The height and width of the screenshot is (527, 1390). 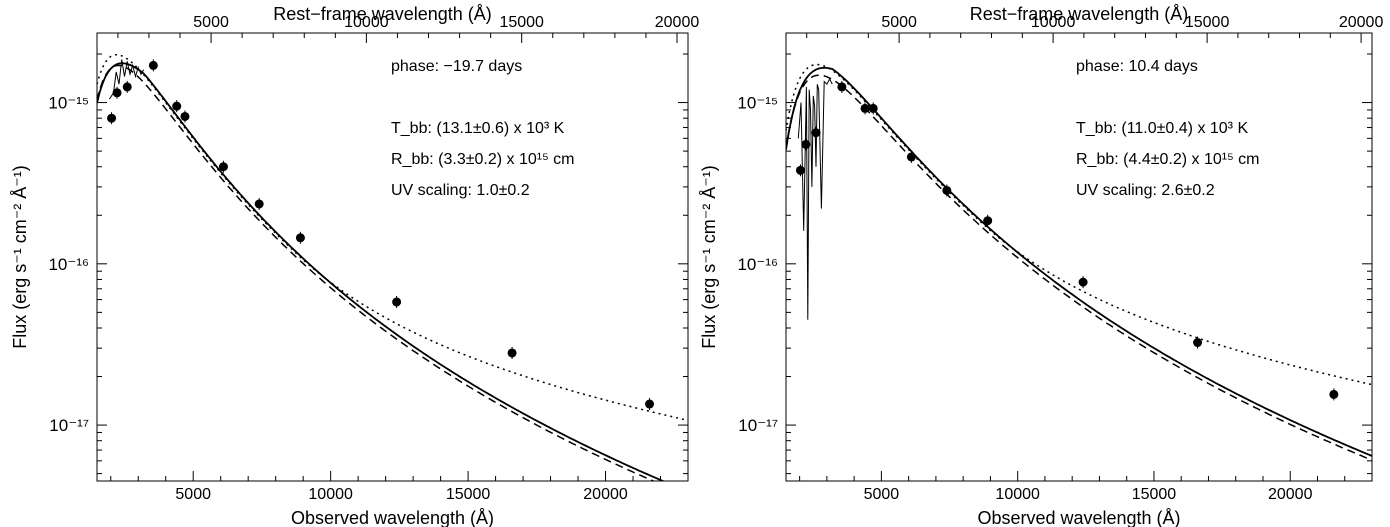 What do you see at coordinates (460, 190) in the screenshot?
I see `annotation-uv: UV scaling: 1.0±0.2` at bounding box center [460, 190].